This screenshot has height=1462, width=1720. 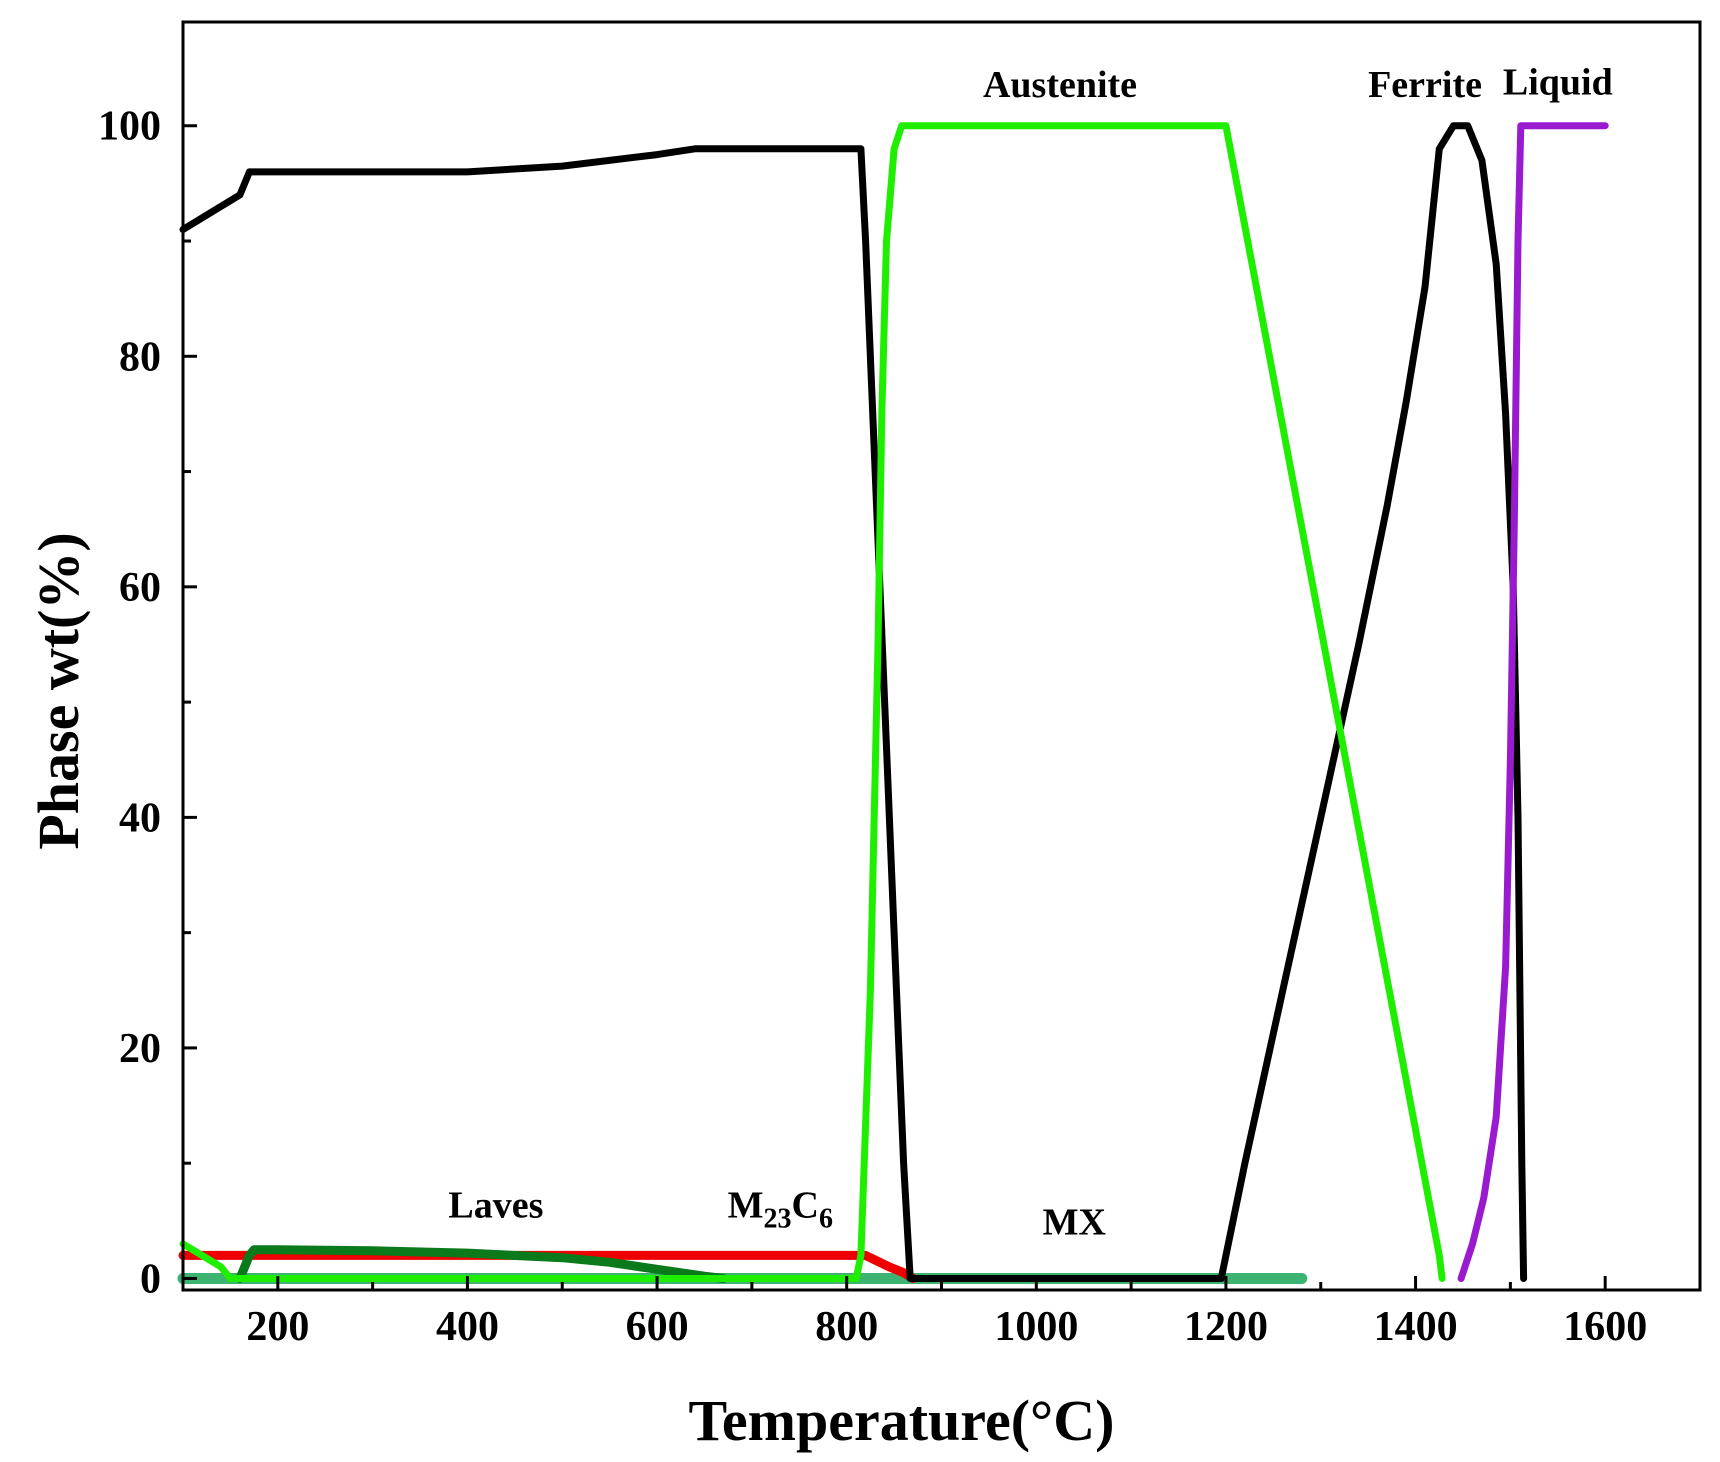 I want to click on annotation-liquid: Liquid, so click(x=1558, y=83).